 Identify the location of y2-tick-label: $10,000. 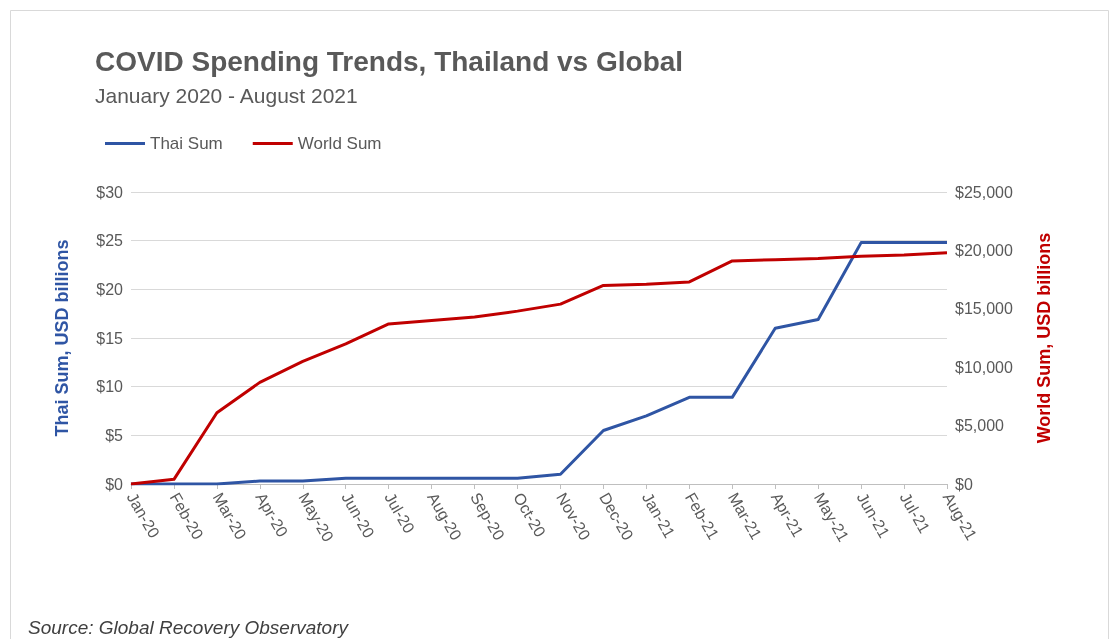
(984, 367).